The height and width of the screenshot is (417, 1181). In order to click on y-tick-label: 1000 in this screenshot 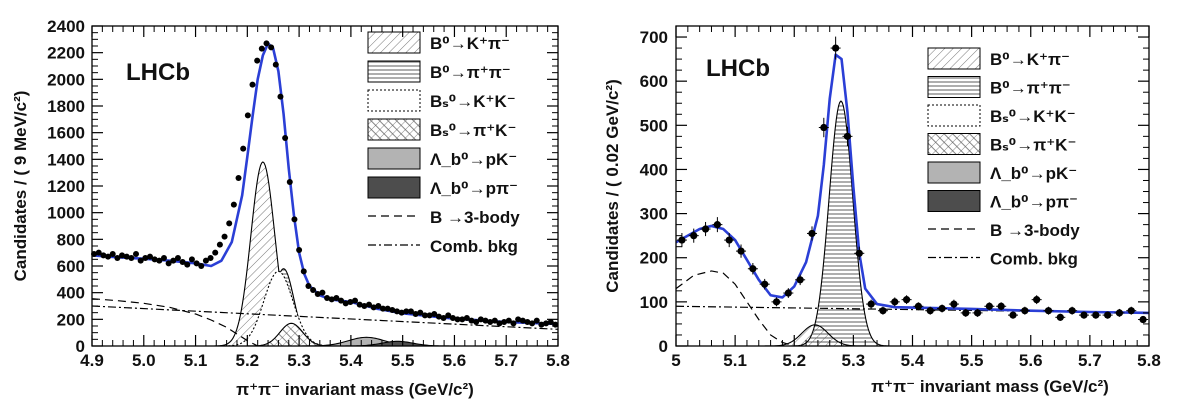, I will do `click(66, 213)`.